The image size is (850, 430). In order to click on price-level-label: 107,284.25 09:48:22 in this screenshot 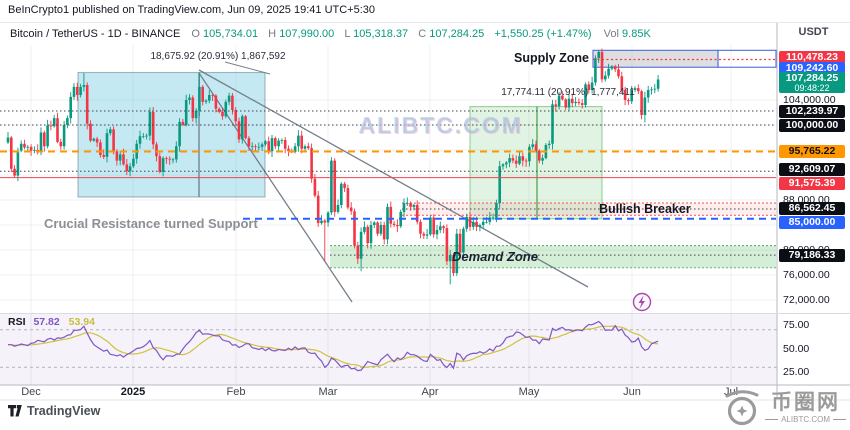, I will do `click(812, 82)`.